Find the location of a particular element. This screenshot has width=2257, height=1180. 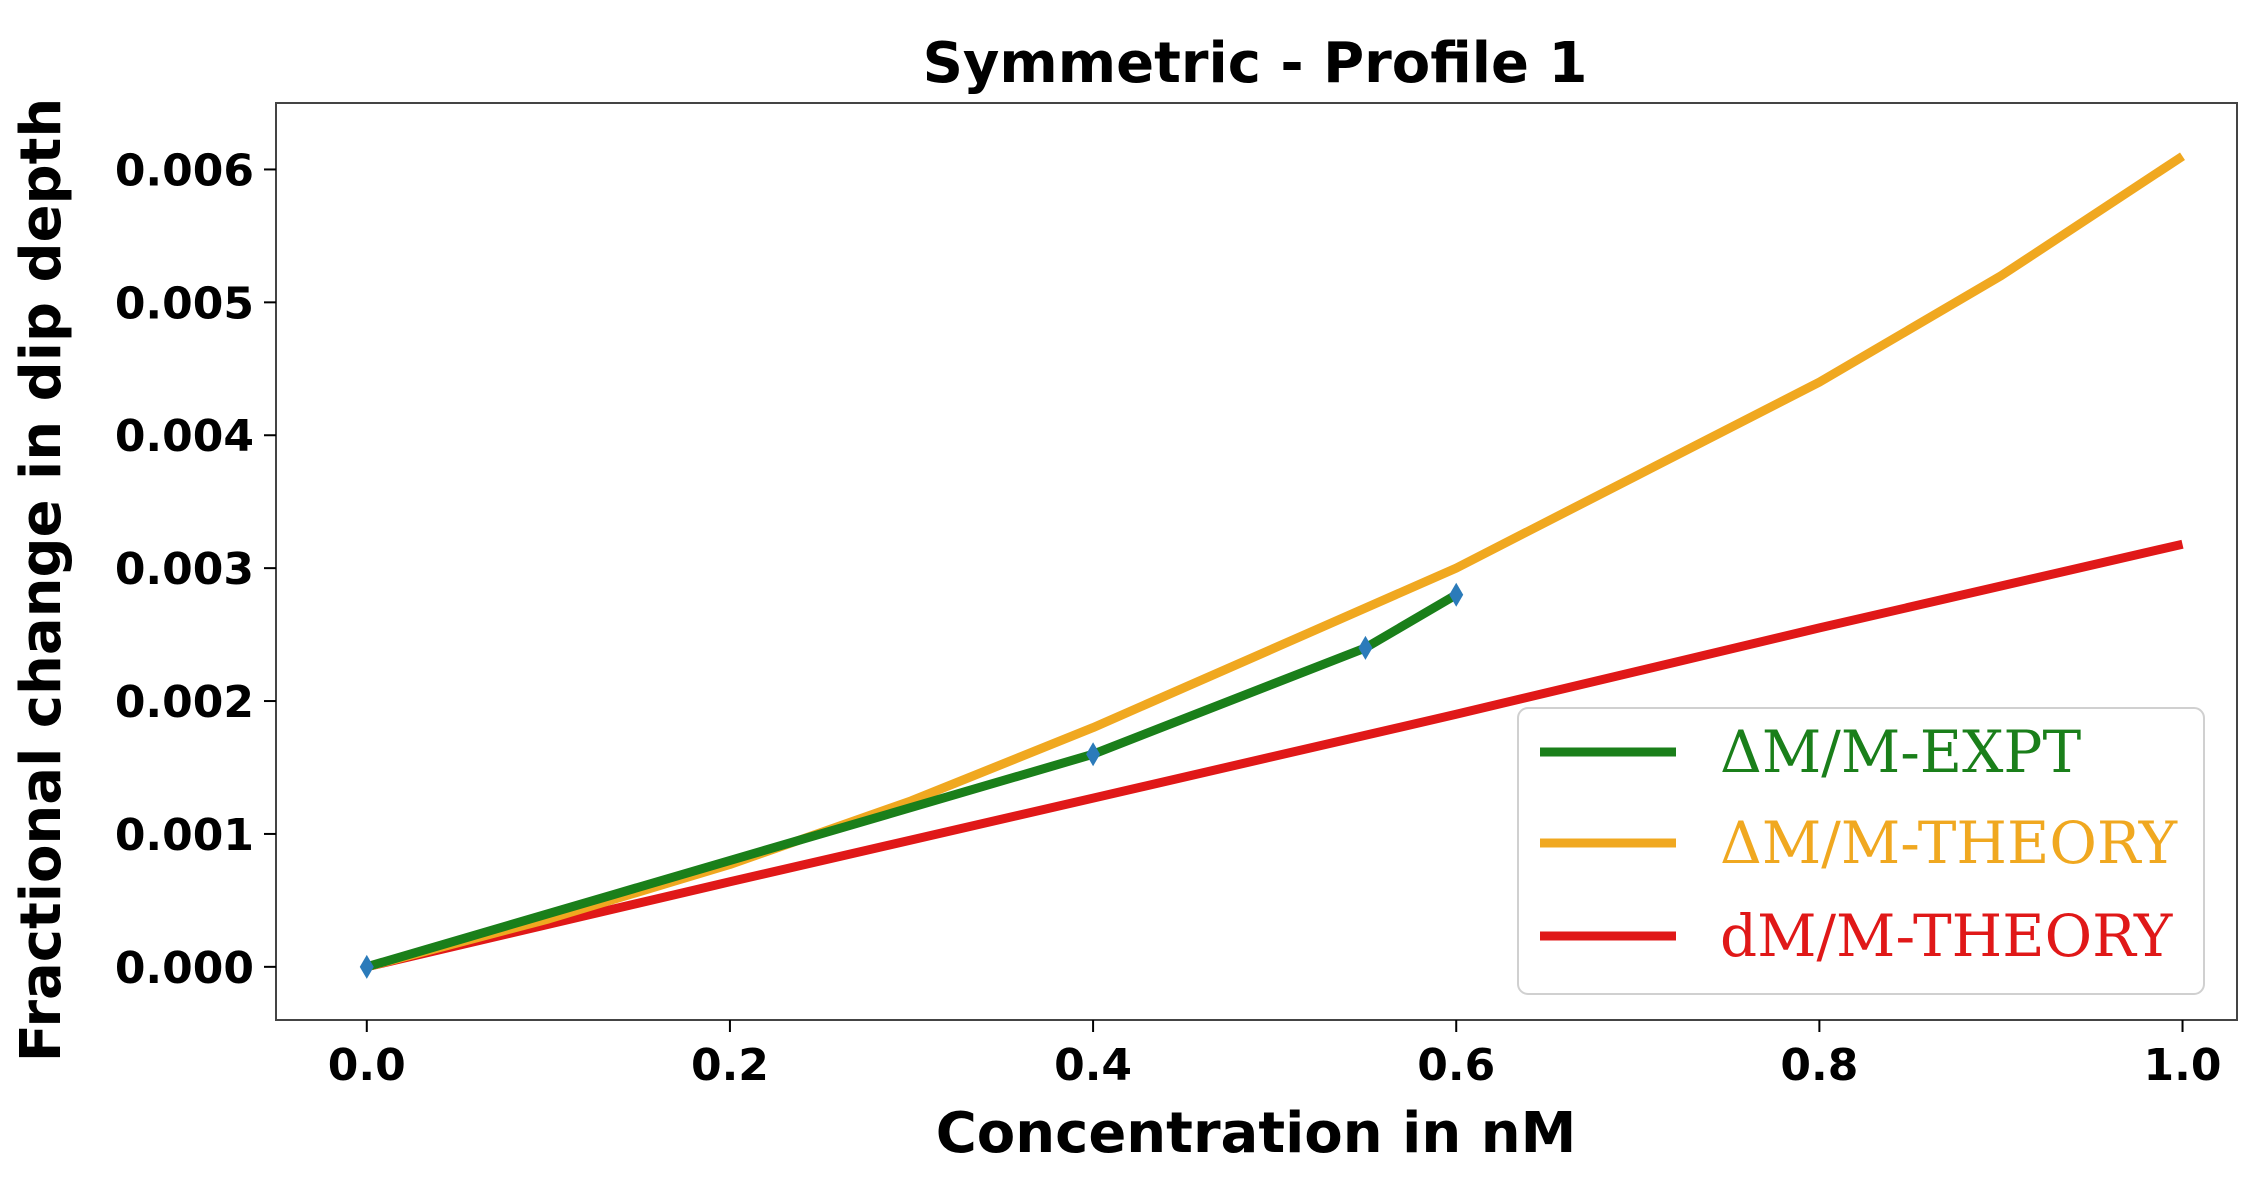

legend-box is located at coordinates (1861, 851).